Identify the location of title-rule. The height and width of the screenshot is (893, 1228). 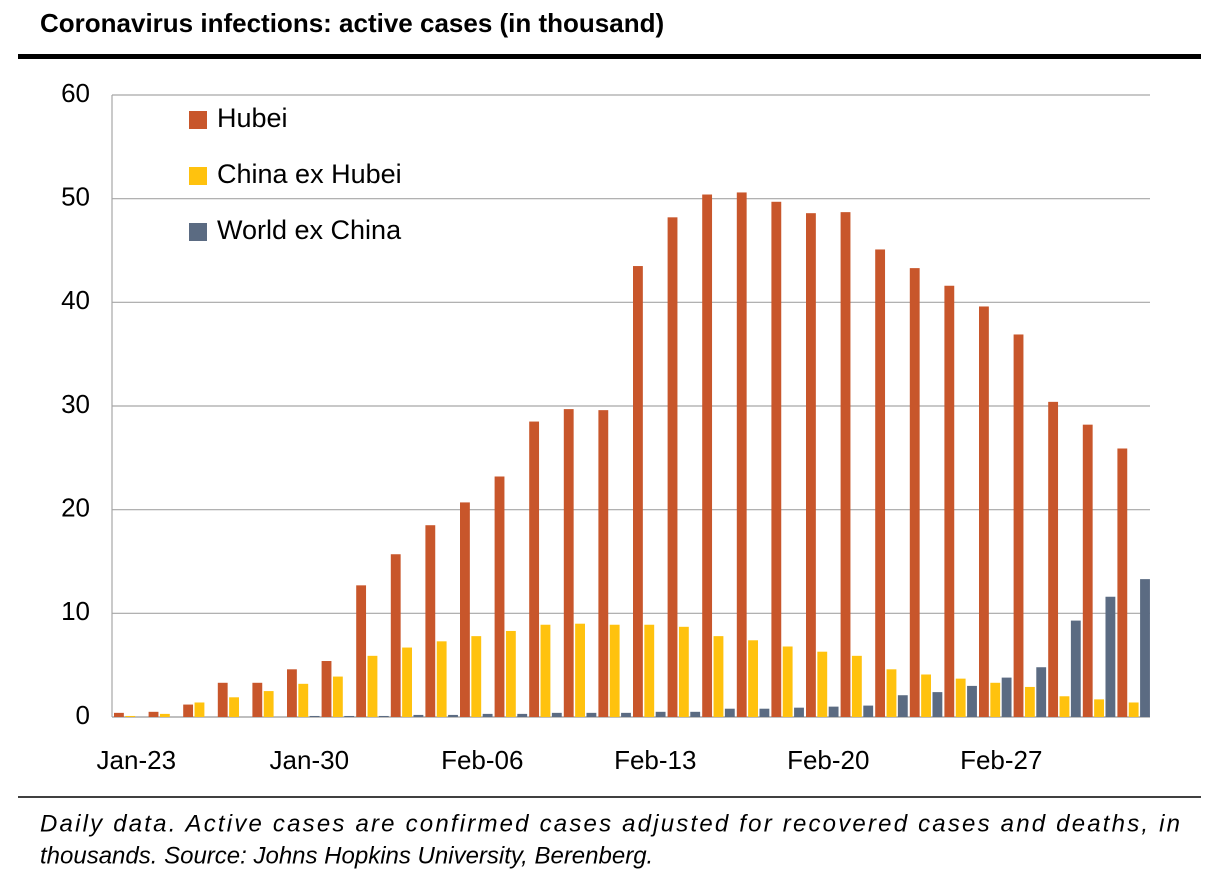
(609, 56).